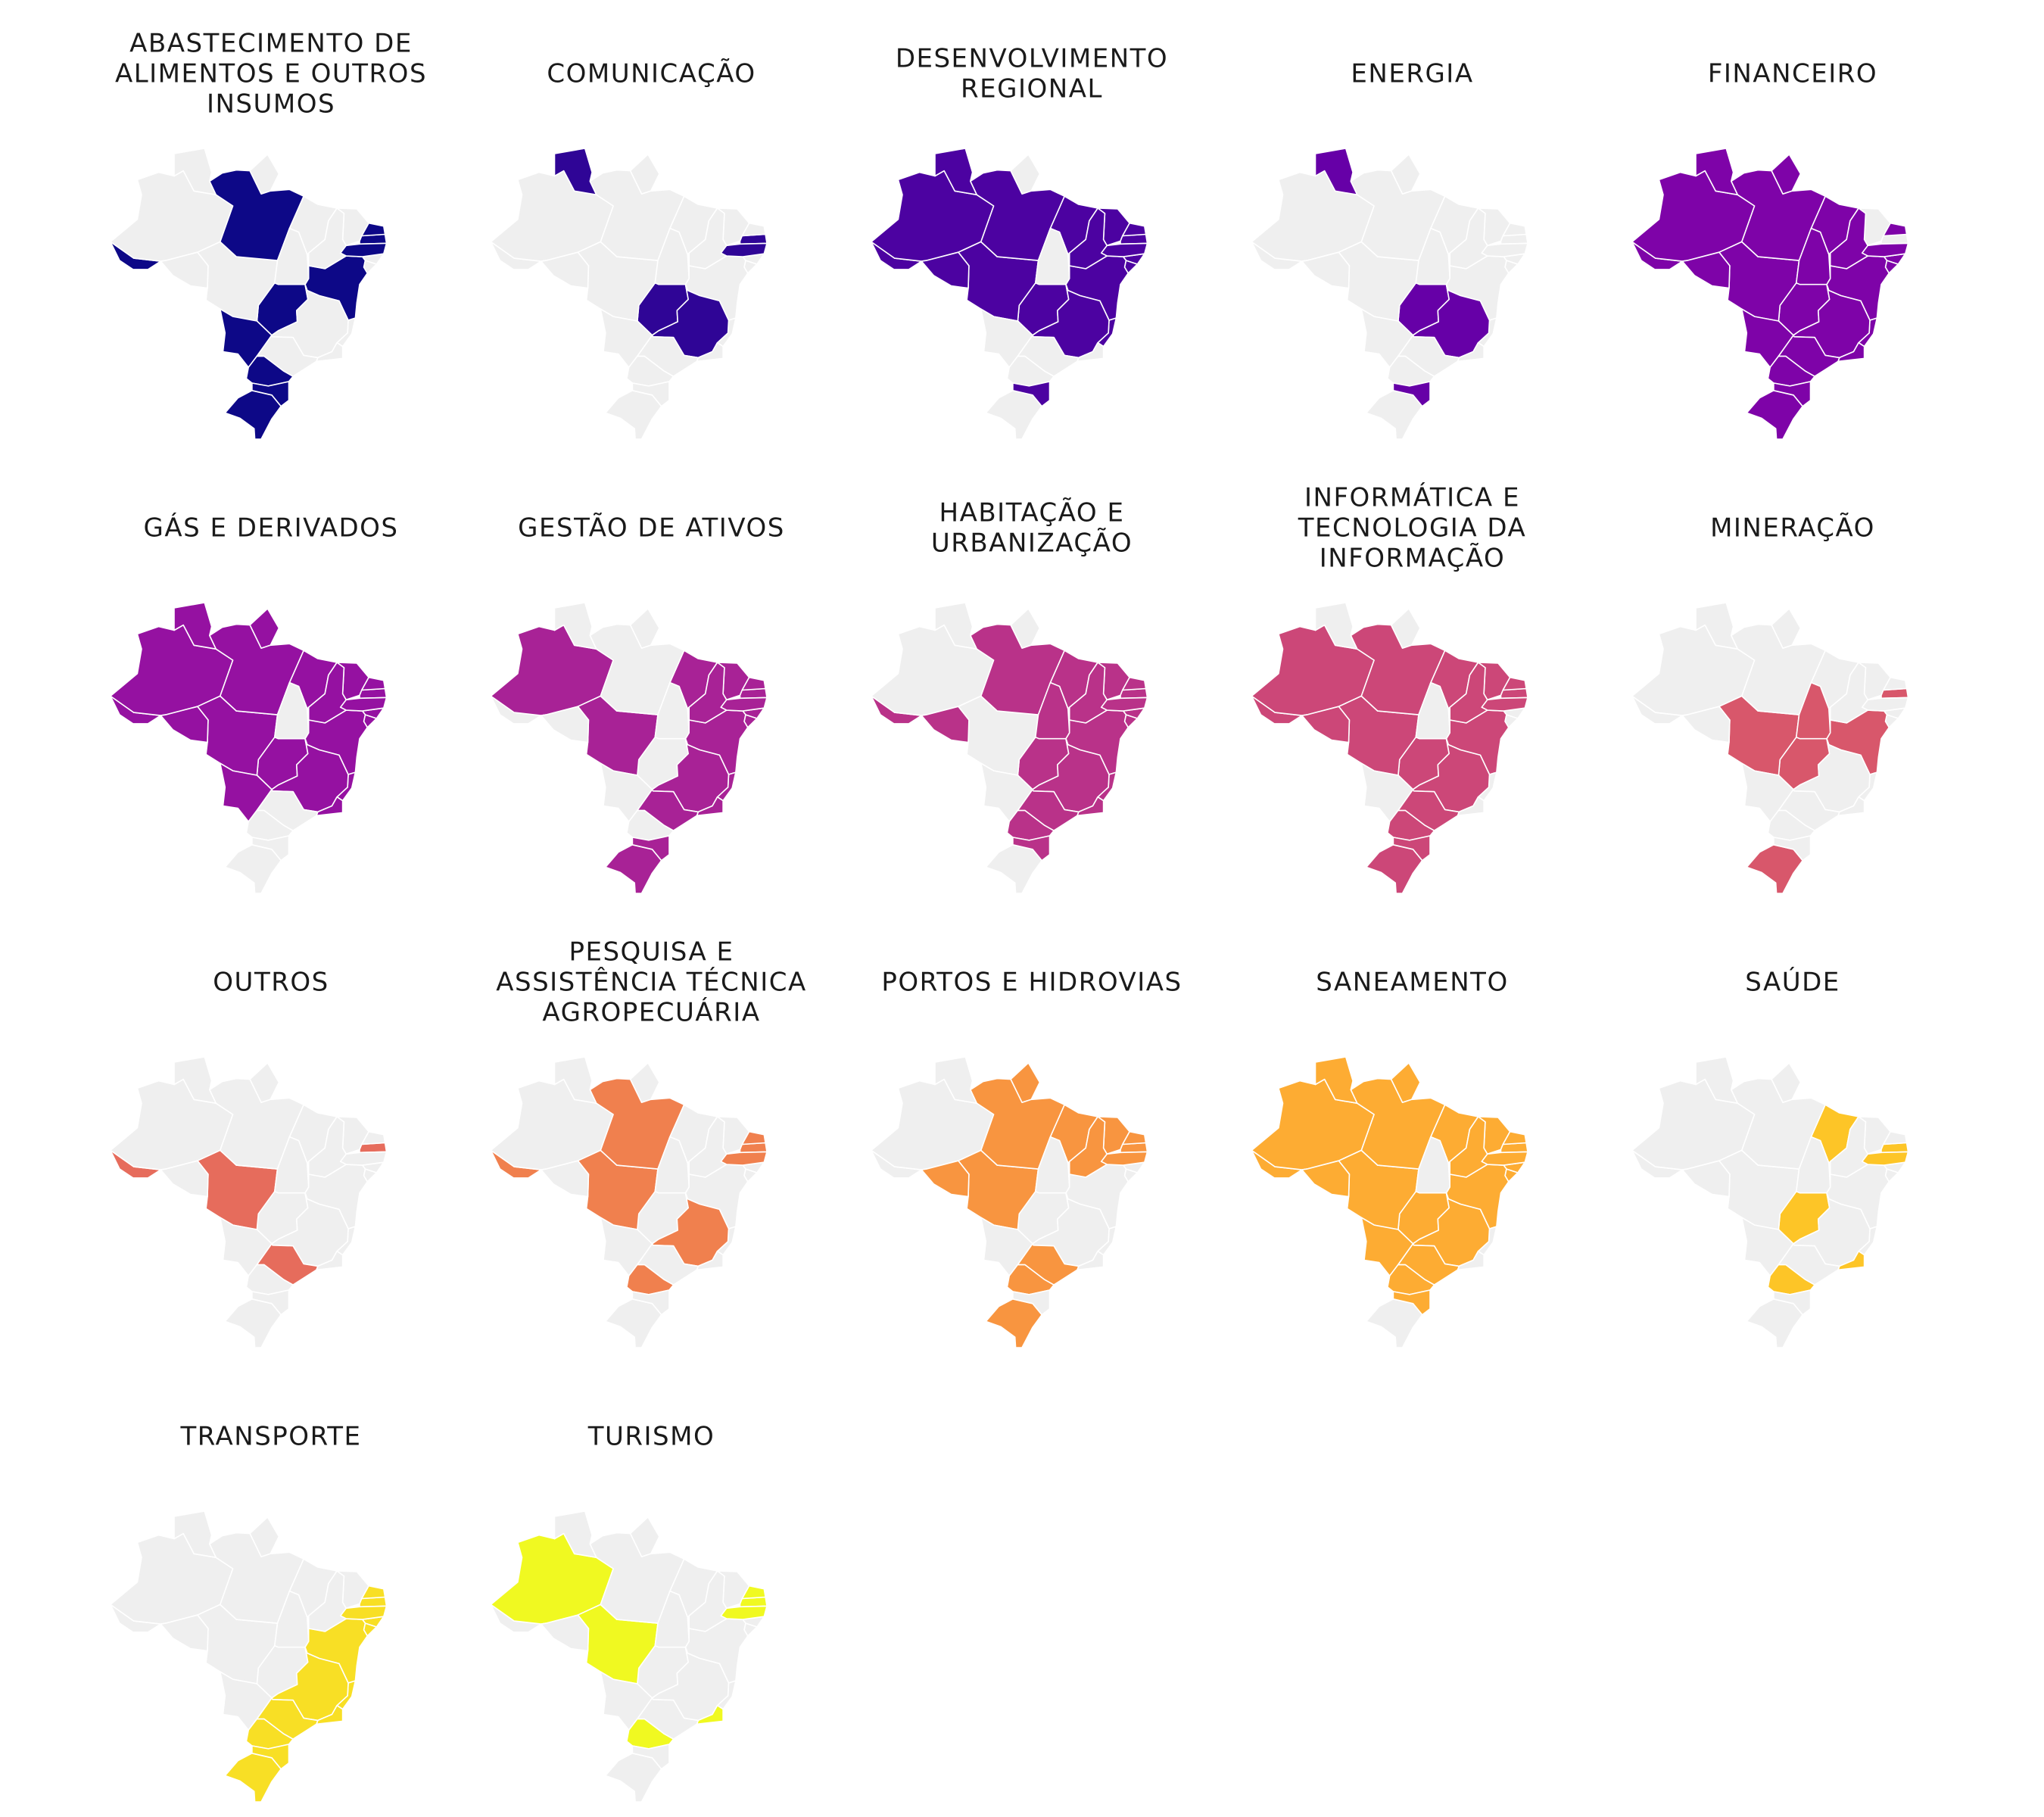 Image resolution: width=2044 pixels, height=1817 pixels. I want to click on panel-title: COMUNICAÇÃO, so click(651, 74).